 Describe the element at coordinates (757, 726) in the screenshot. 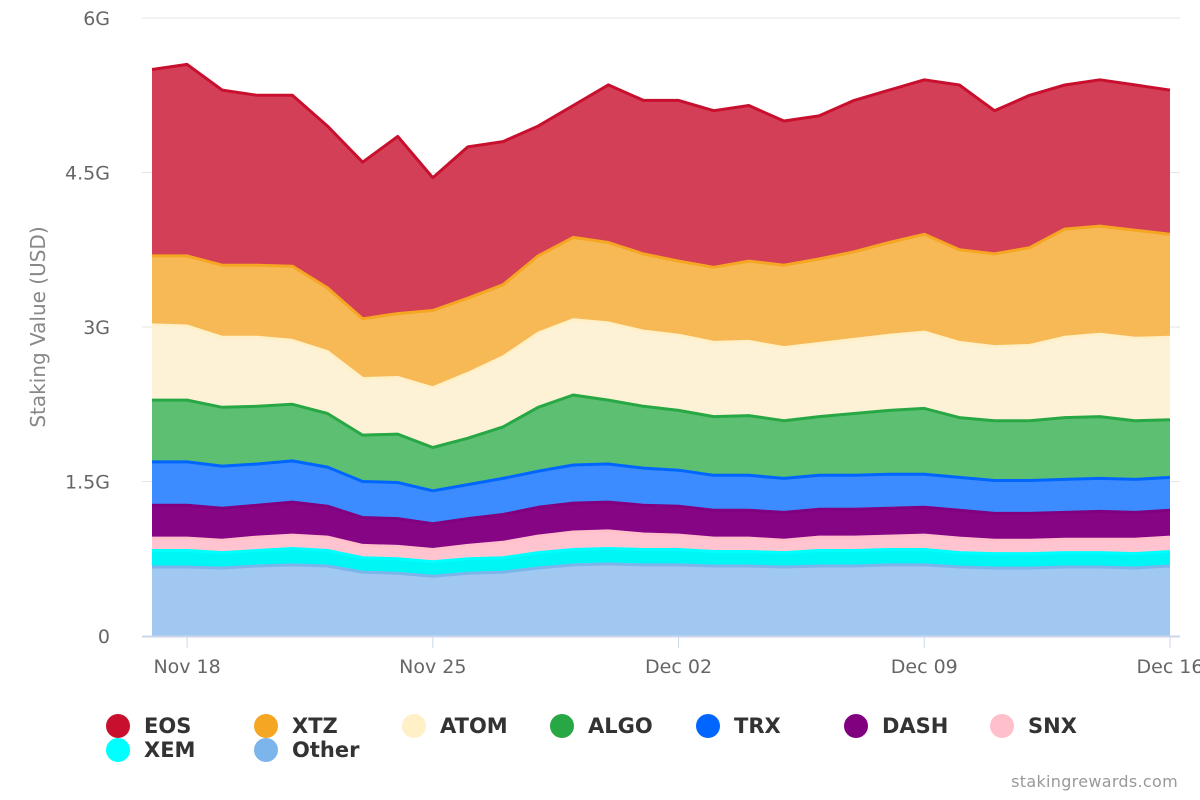

I see `legend-label: TRX` at that location.